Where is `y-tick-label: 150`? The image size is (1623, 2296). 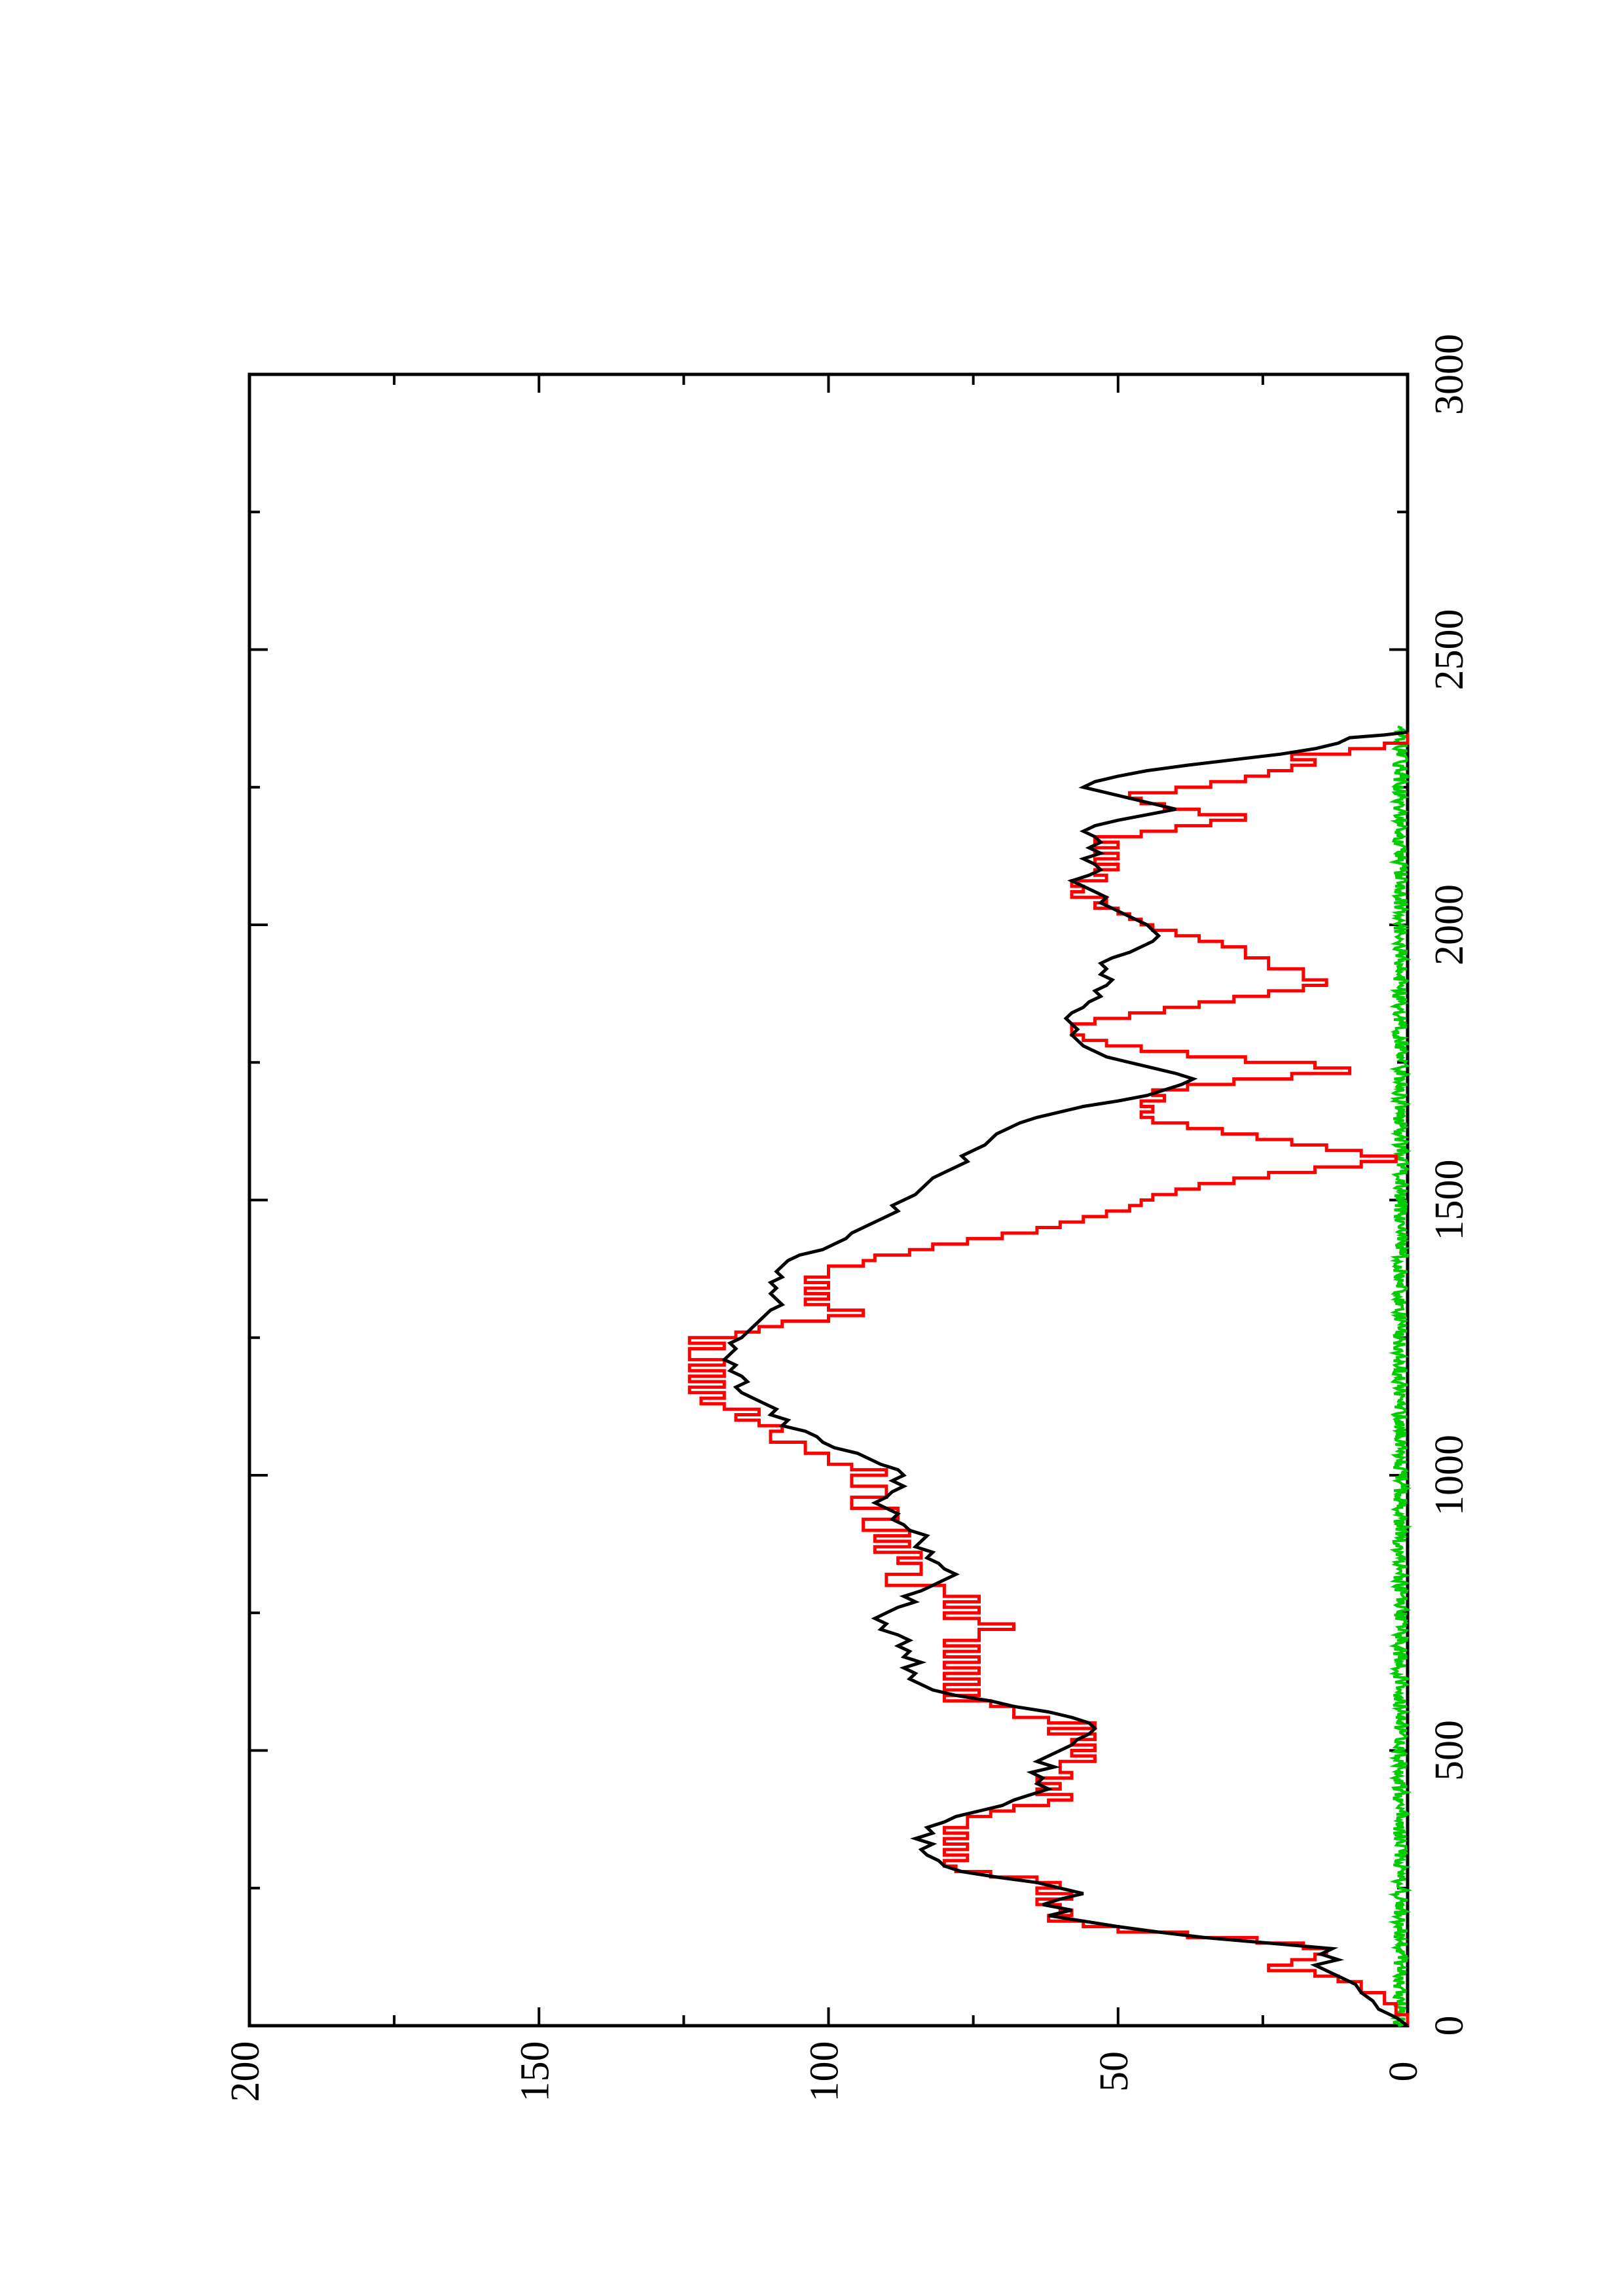 y-tick-label: 150 is located at coordinates (535, 2071).